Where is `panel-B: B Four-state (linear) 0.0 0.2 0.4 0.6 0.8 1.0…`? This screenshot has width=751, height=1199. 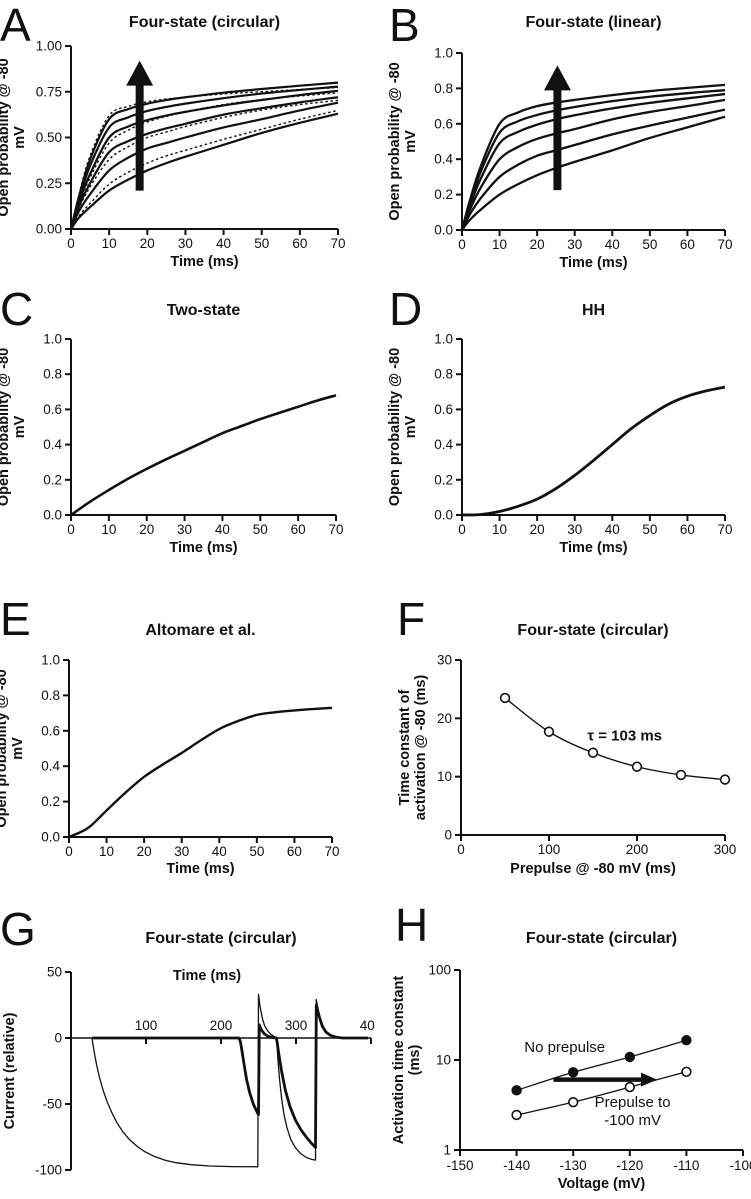 panel-B: B Four-state (linear) 0.0 0.2 0.4 0.6 0.8 1.0… is located at coordinates (563, 140).